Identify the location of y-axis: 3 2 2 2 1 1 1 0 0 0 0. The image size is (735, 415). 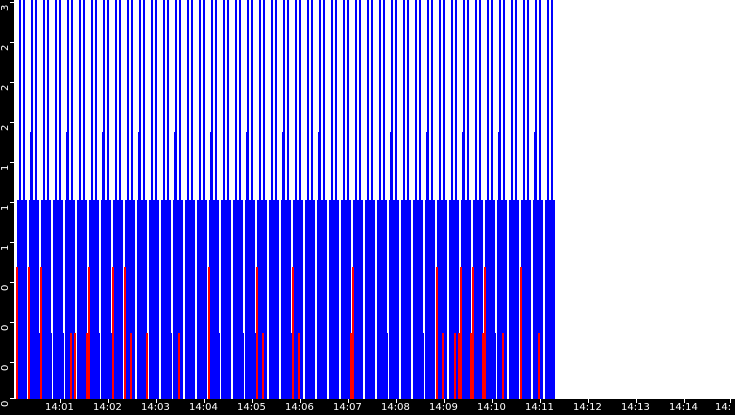
(7, 203).